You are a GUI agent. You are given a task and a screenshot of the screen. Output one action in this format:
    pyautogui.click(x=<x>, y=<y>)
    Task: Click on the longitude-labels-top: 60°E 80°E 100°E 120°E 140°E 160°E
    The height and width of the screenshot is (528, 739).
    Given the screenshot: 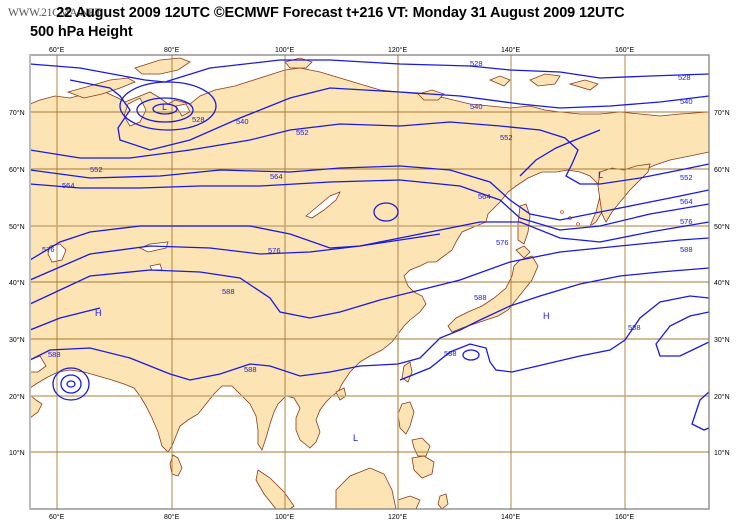 What is the action you would take?
    pyautogui.click(x=341, y=50)
    